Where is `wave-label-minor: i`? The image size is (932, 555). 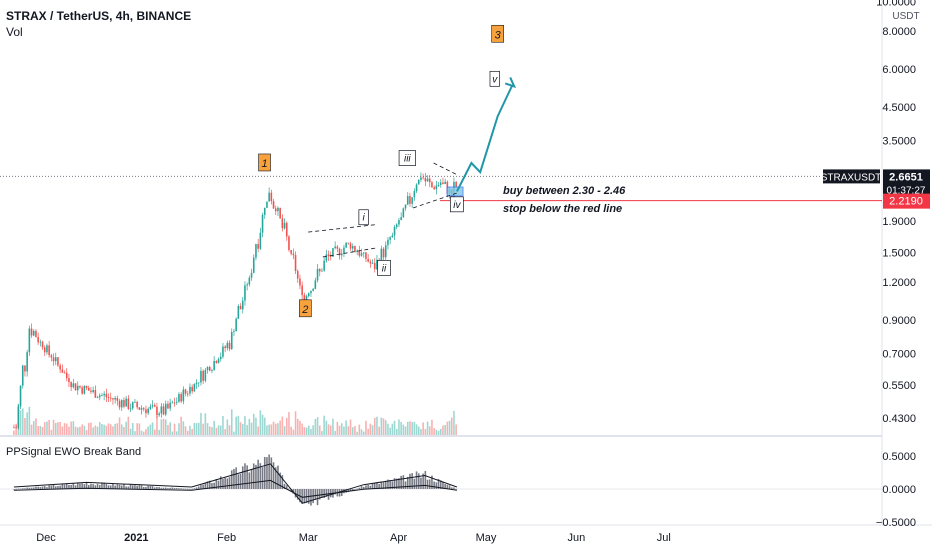 wave-label-minor: i is located at coordinates (363, 218).